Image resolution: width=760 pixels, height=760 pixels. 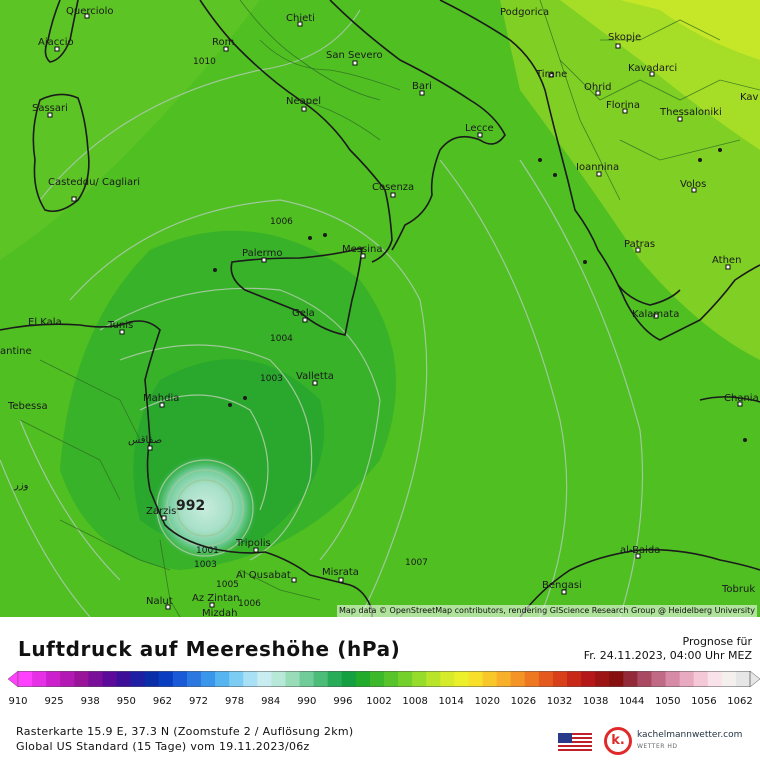 I want to click on city-label-kavadarci: Kavadarci, so click(x=652, y=68).